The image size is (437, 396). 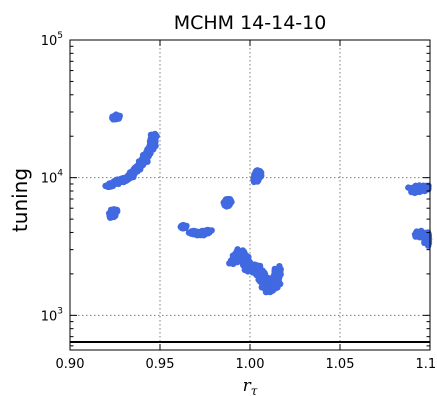 What do you see at coordinates (70, 364) in the screenshot?
I see `x-tick-label: 0.90` at bounding box center [70, 364].